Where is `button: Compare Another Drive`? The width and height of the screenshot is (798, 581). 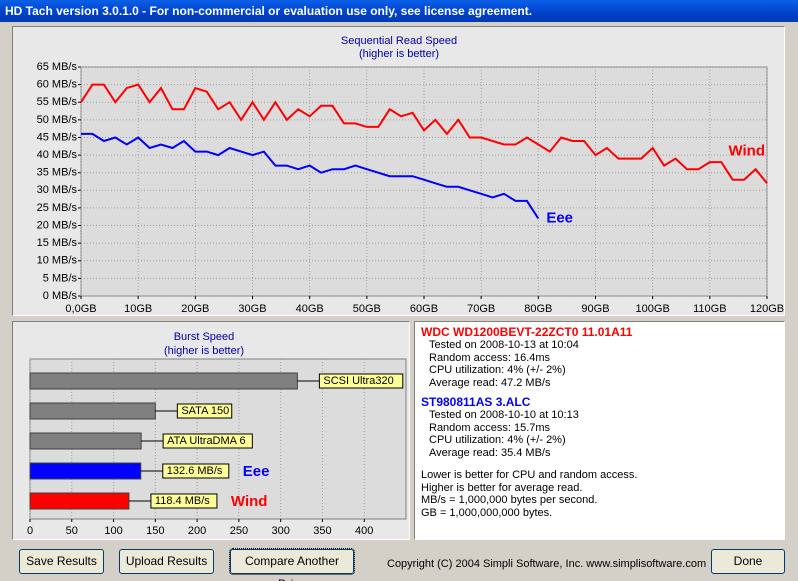
button: Compare Another Drive is located at coordinates (292, 564).